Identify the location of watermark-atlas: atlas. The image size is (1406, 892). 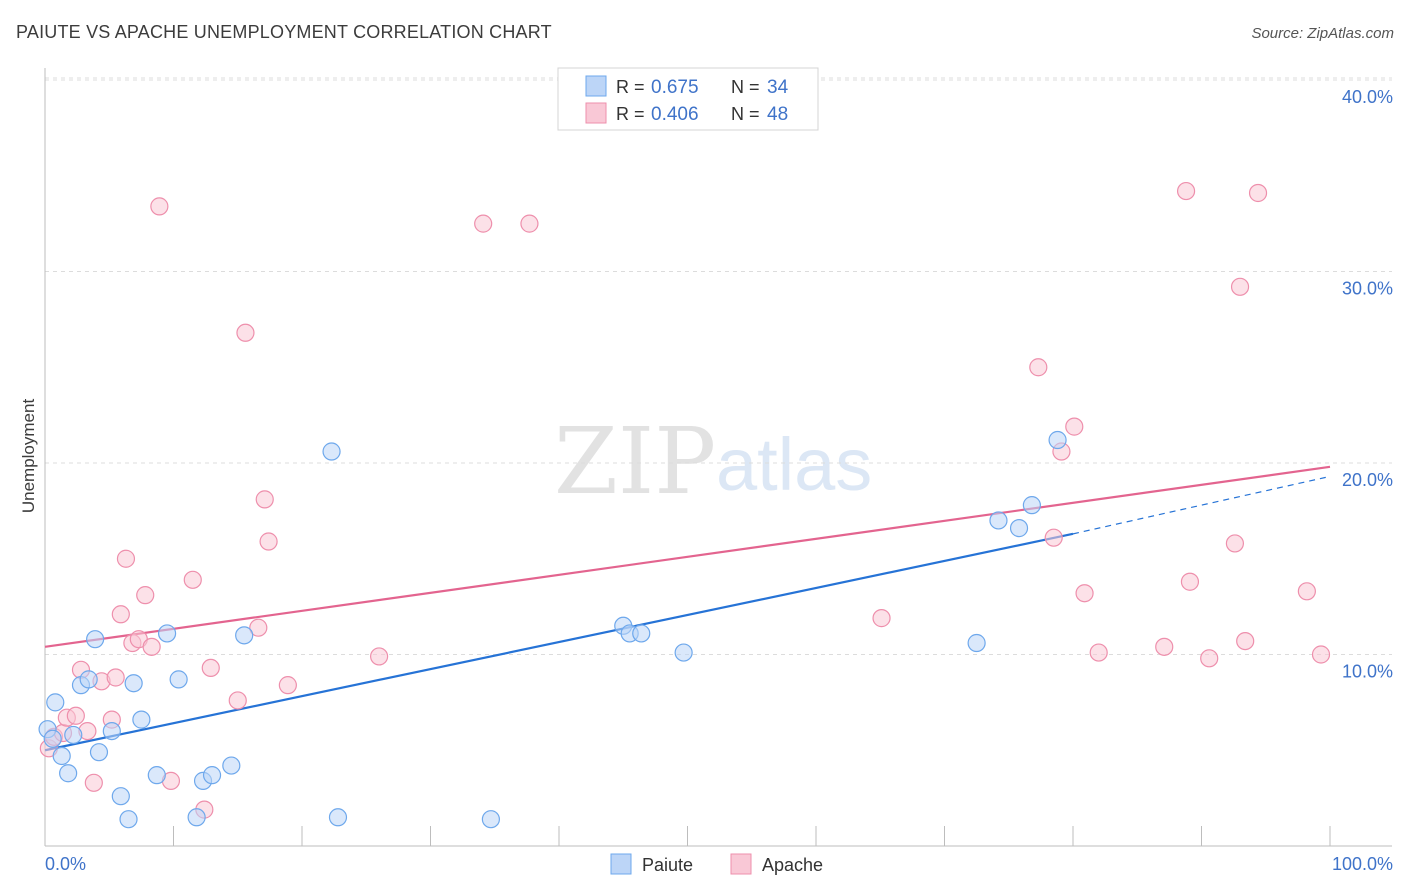
(794, 464).